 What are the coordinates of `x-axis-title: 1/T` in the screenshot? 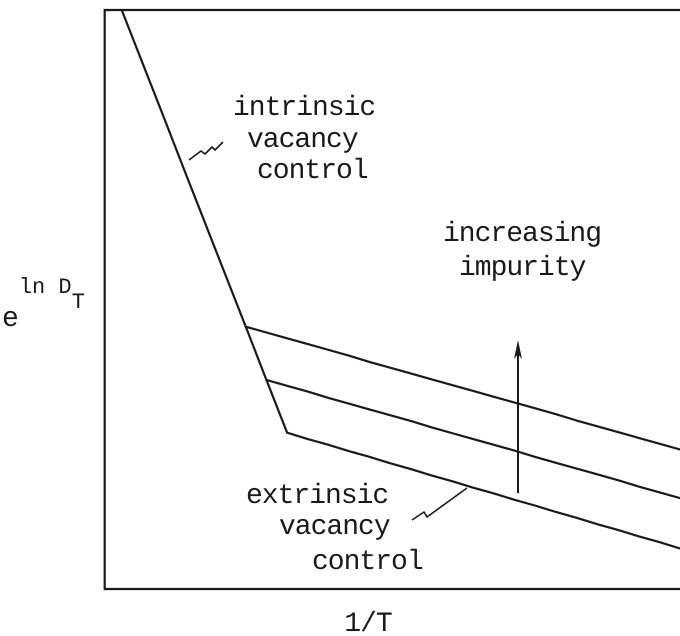 It's located at (368, 622).